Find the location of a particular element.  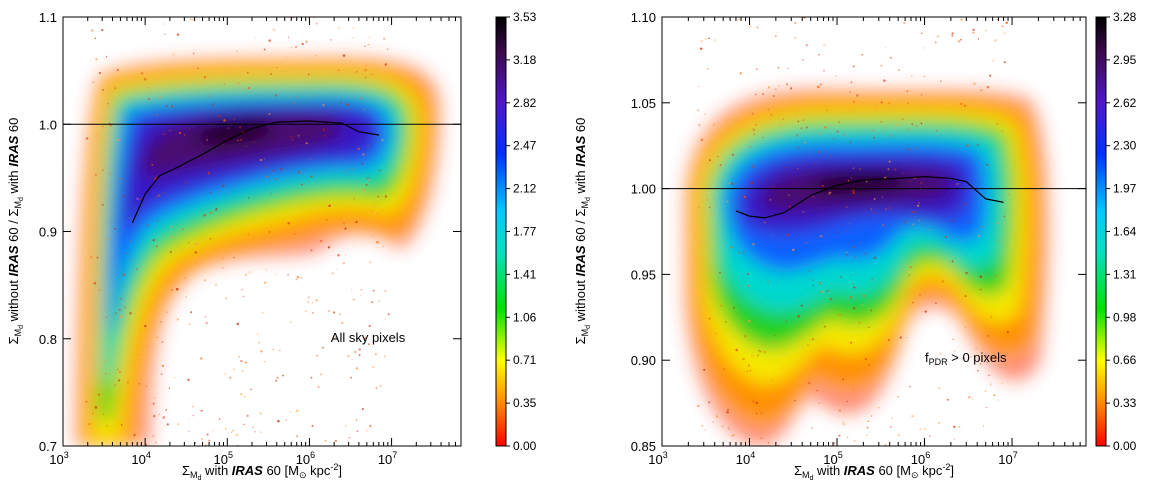

left-colorbar-tick-label: 0.00 is located at coordinates (525, 446).